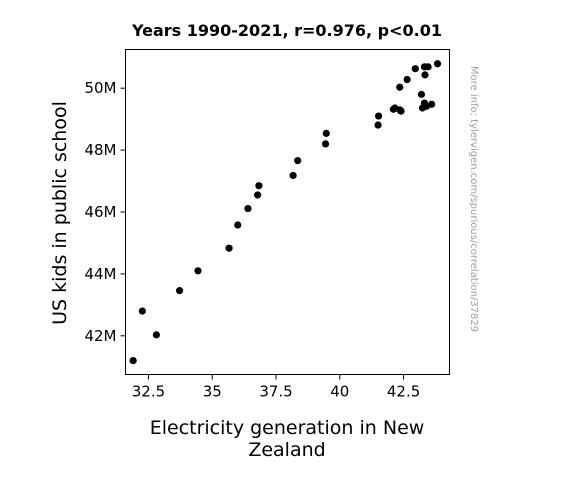 The height and width of the screenshot is (500, 575). I want to click on y-tick-label: 42M, so click(100, 336).